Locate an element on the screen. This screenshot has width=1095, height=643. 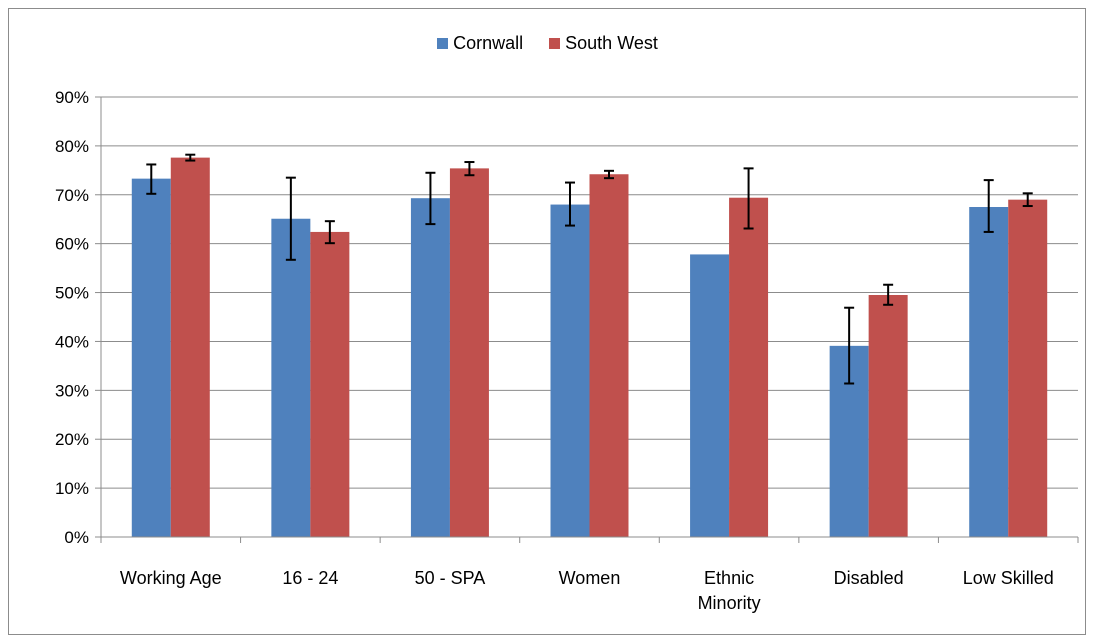
y-tick-labels: 0% 10% 20% 30% 40% 50% 60% 70% 80% 90% is located at coordinates (72, 317).